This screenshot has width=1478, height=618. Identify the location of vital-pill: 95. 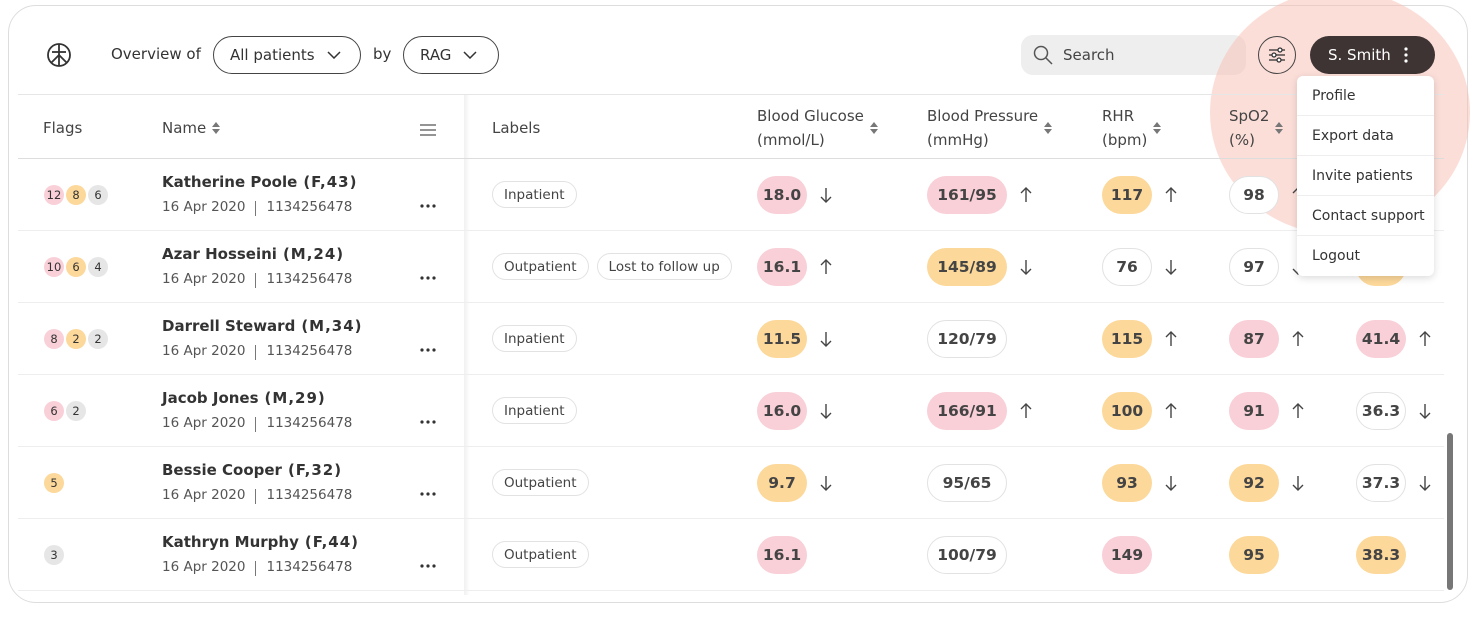
(1254, 555).